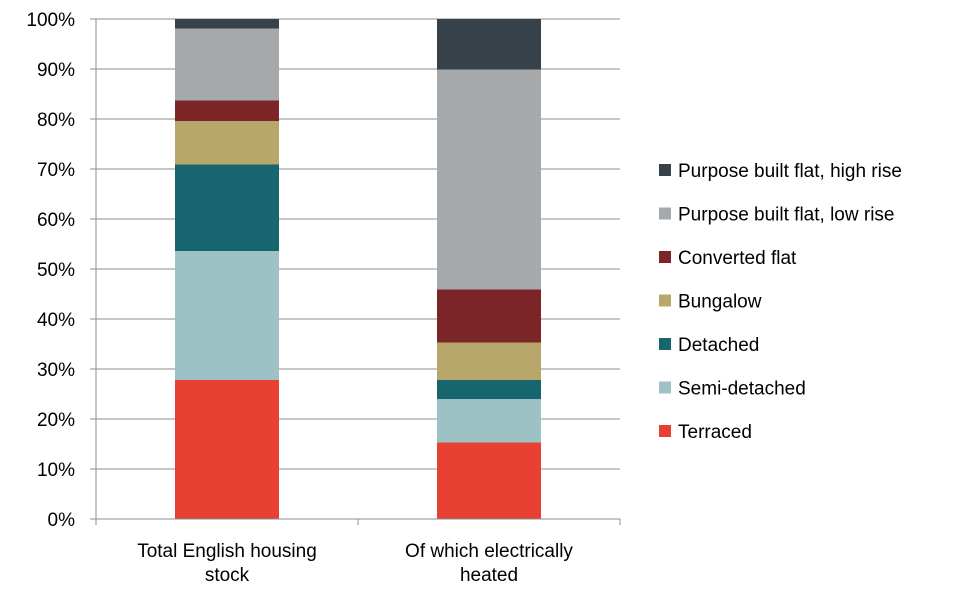  I want to click on legend-label: Purpose built flat, high rise, so click(790, 171).